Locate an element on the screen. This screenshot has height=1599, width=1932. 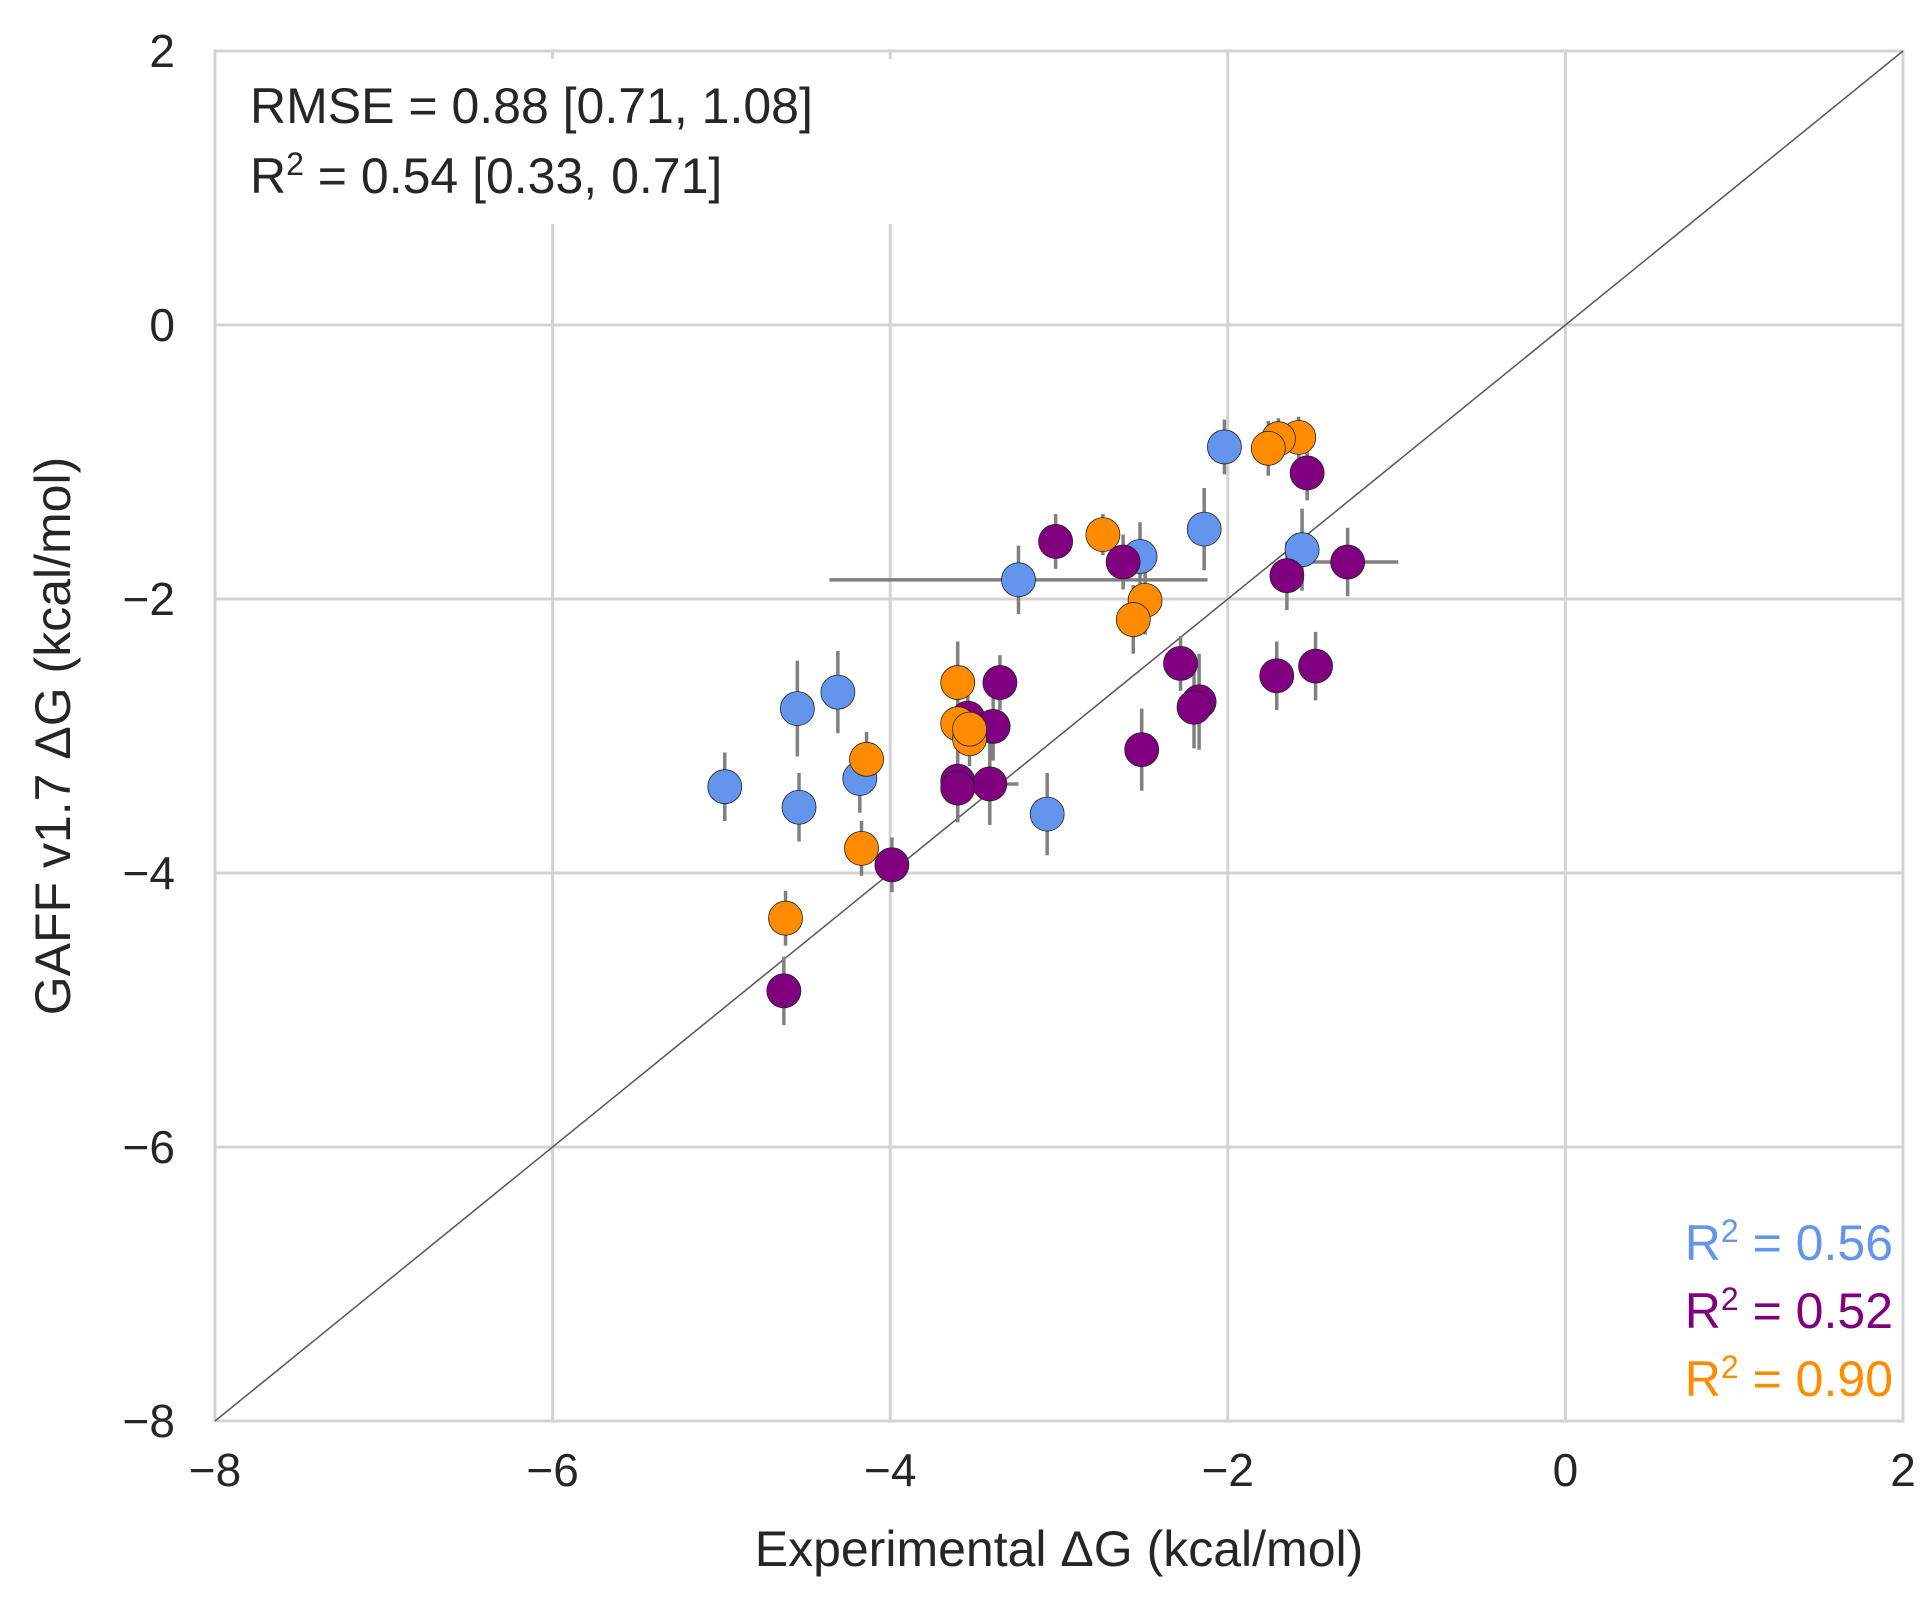
stats-box is located at coordinates (580, 141).